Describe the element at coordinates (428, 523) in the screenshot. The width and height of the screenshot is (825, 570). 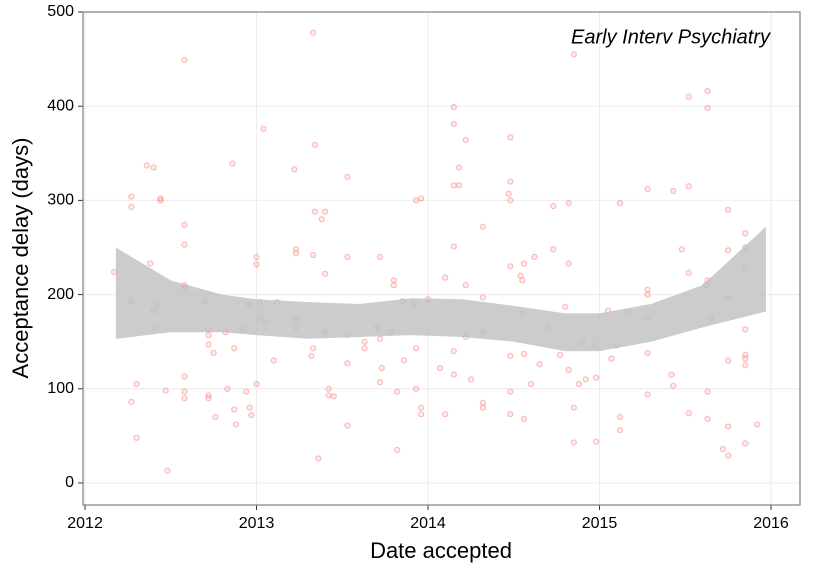
I see `x-tick-label: 2014` at that location.